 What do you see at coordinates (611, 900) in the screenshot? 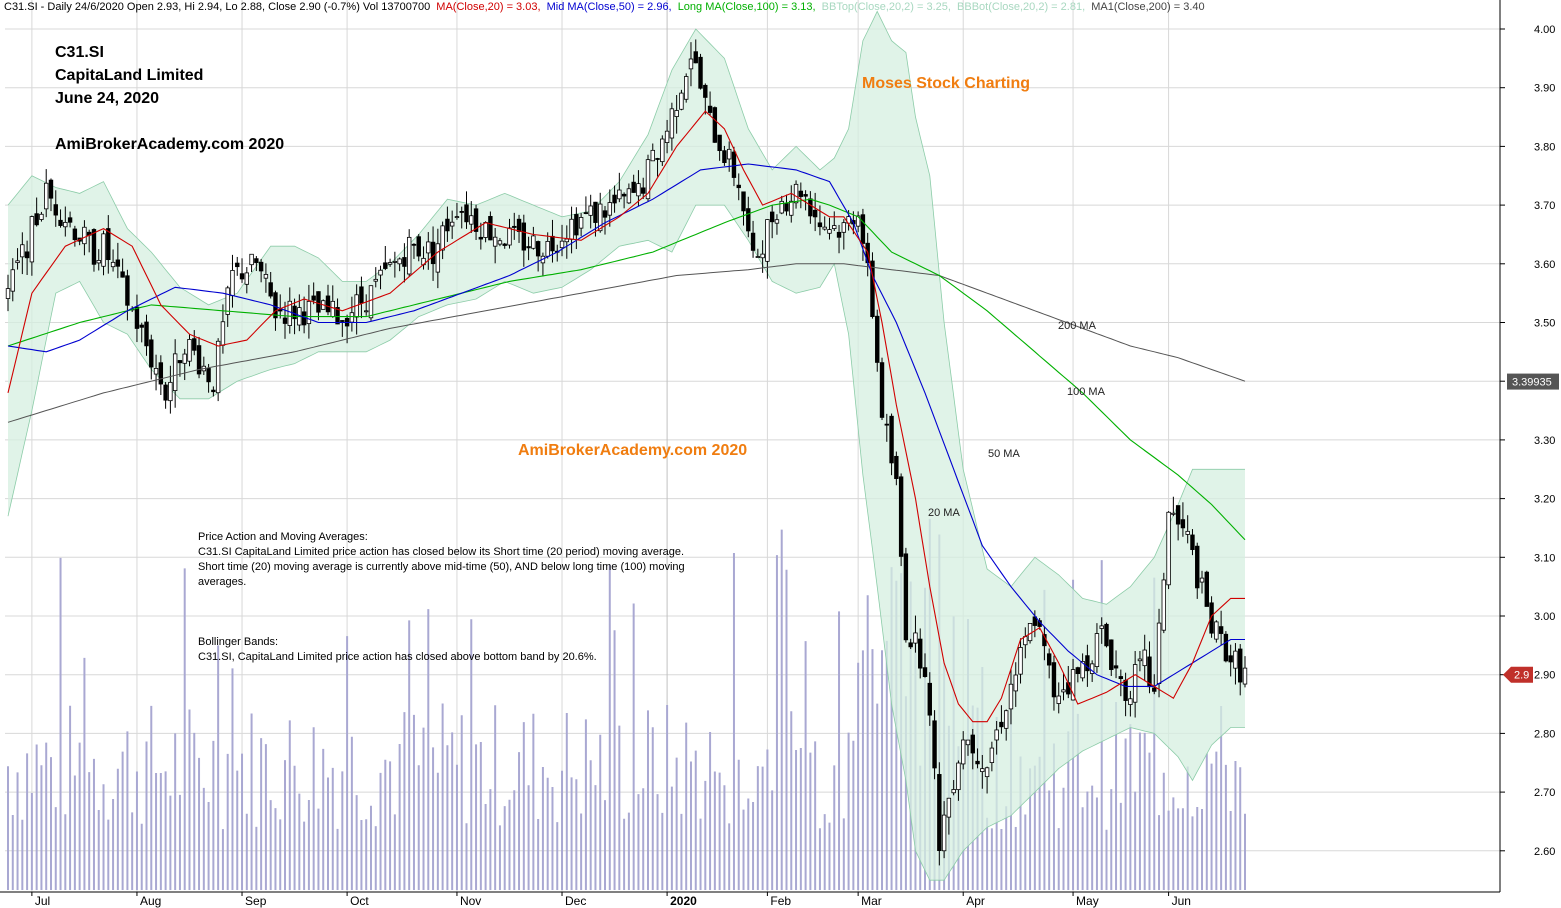
I see `x-axis-labels: Jul Aug Sep Oct Nov Dec 2020 Feb Mar Apr May Jun` at bounding box center [611, 900].